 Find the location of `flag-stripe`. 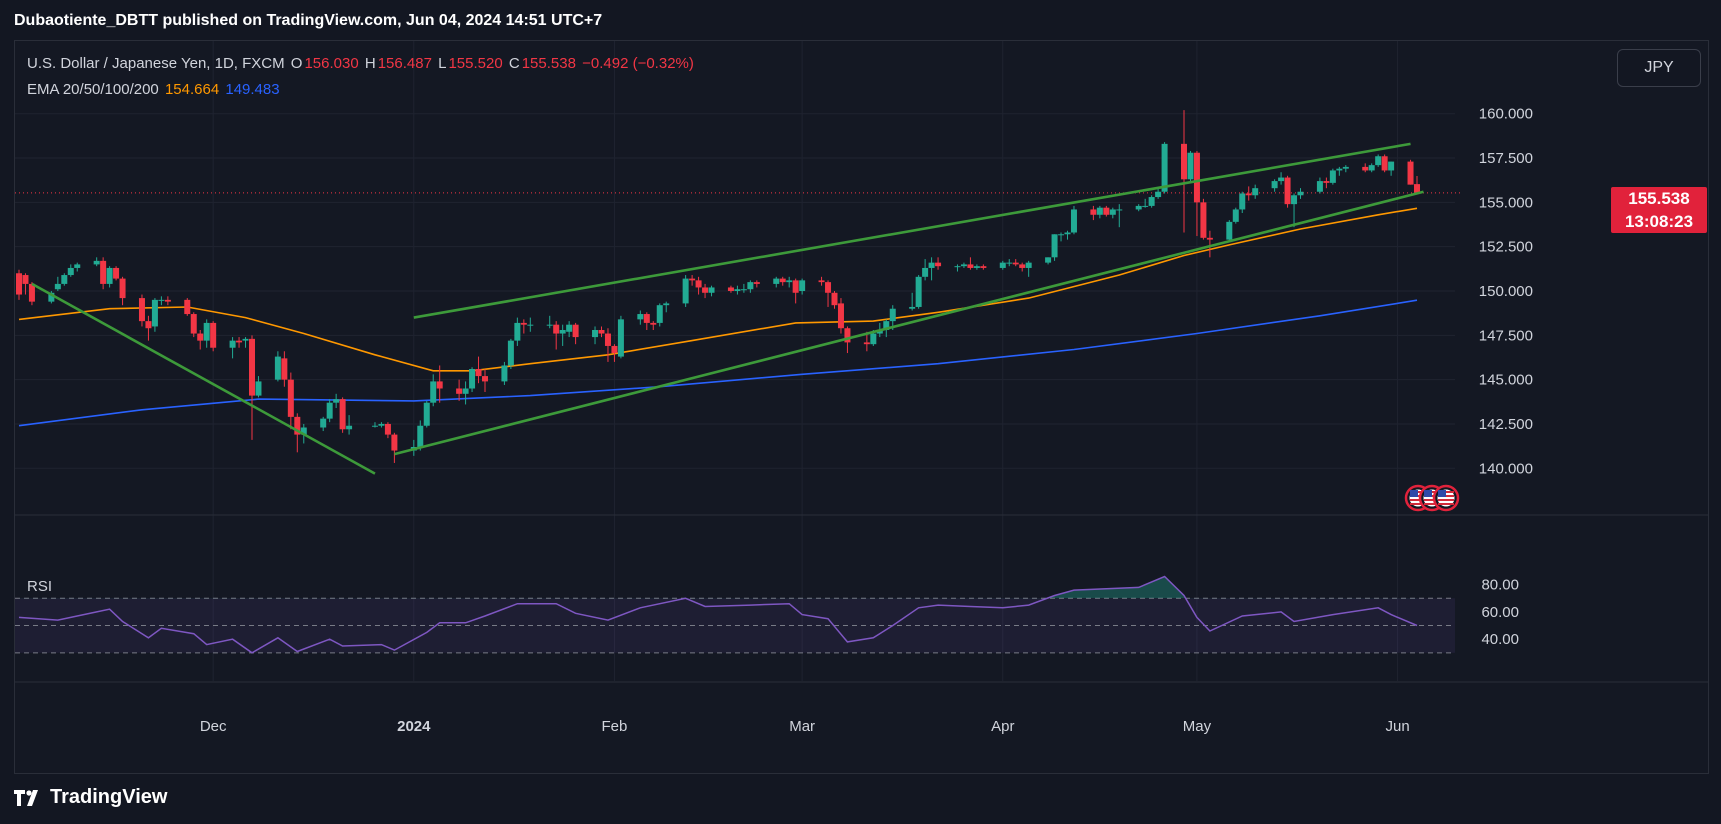

flag-stripe is located at coordinates (1418, 504).